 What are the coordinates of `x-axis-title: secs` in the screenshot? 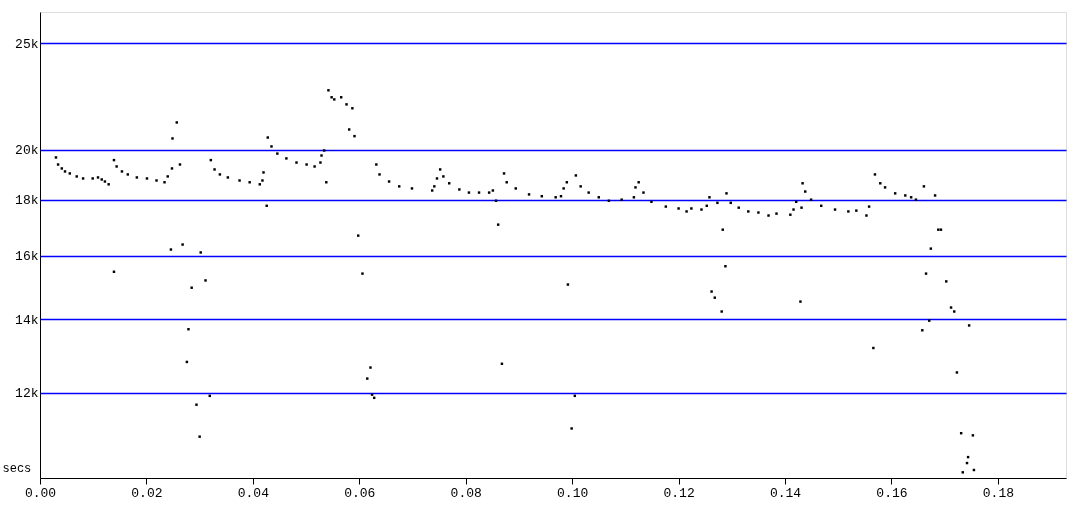 It's located at (17, 468).